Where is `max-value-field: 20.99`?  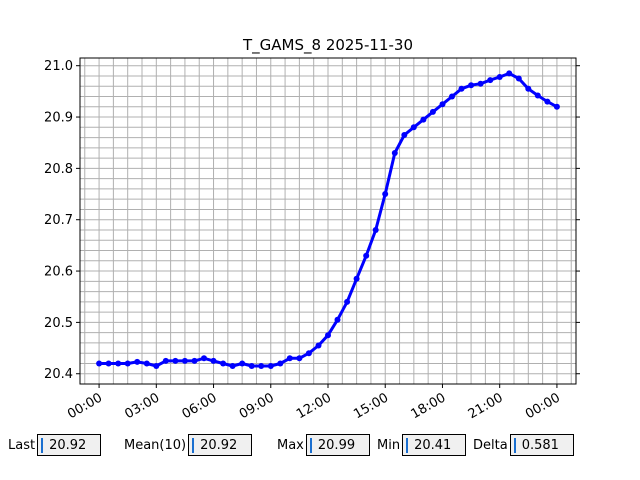 max-value-field: 20.99 is located at coordinates (337, 445).